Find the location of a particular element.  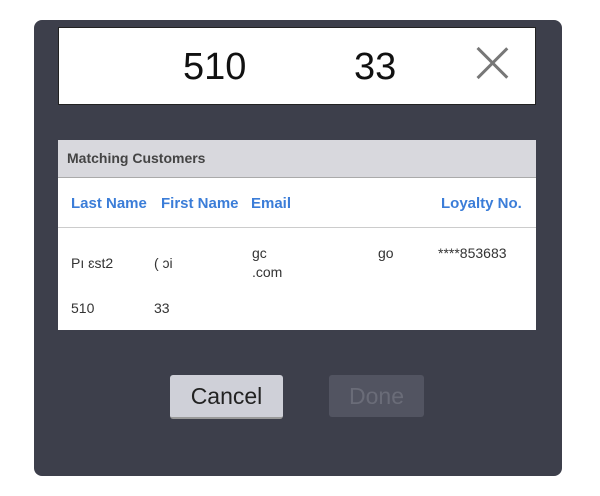

search-value-part: 510 is located at coordinates (215, 67).